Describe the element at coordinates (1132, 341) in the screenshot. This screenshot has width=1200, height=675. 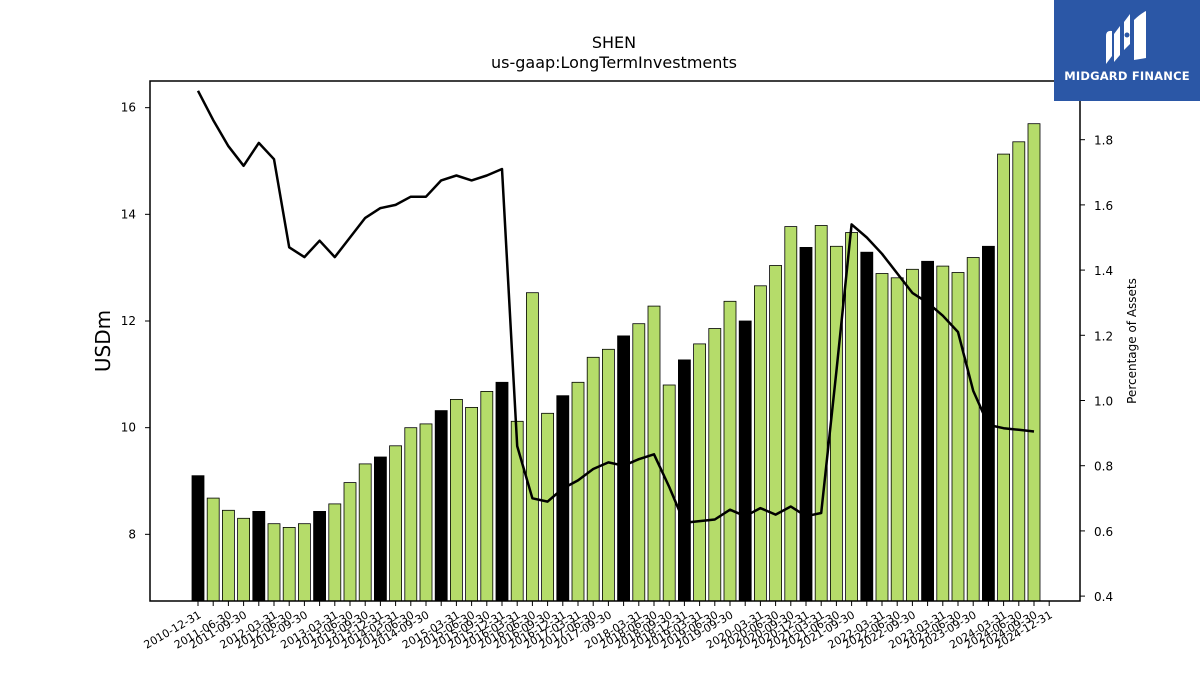
I see `y2-axis-label: Percentage of Assets` at that location.